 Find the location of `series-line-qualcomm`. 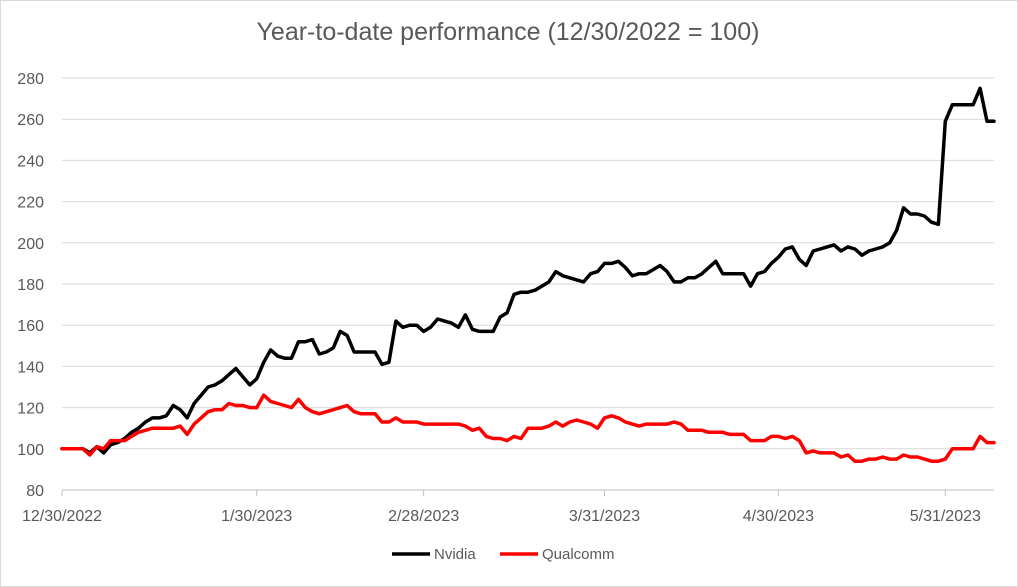

series-line-qualcomm is located at coordinates (528, 428).